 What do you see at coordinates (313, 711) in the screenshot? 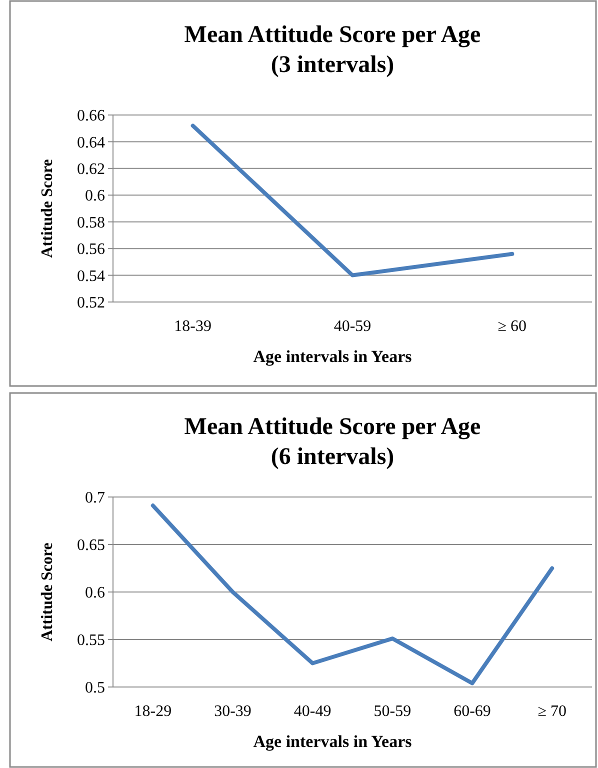
I see `x-tick-label: 40-49` at bounding box center [313, 711].